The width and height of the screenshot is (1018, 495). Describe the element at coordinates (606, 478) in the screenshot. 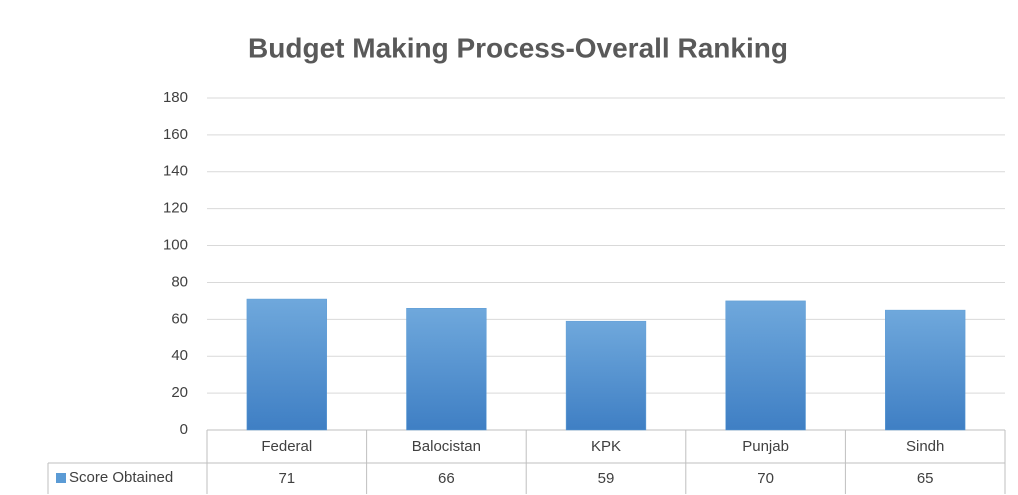

I see `table-value: 59` at that location.